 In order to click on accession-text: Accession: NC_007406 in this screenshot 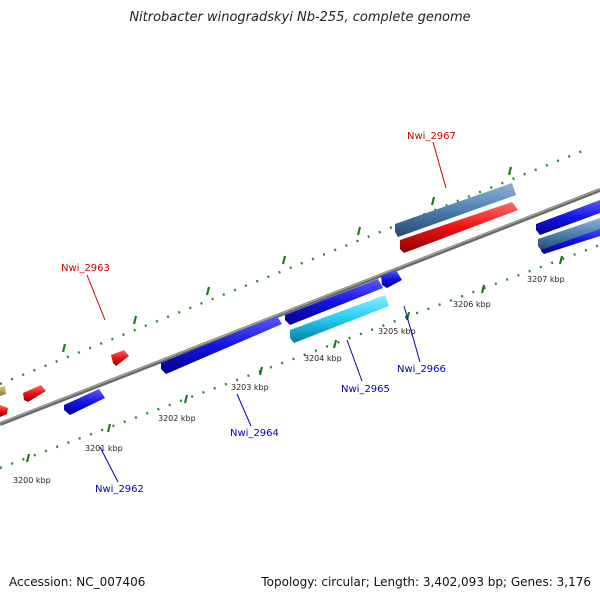, I will do `click(77, 582)`.